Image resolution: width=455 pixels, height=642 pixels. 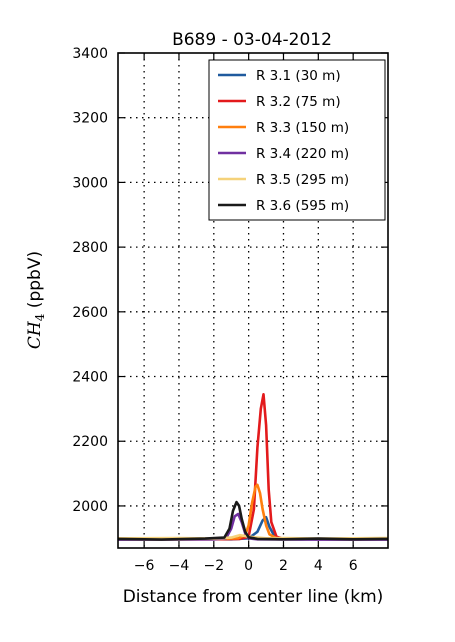 I want to click on y-axis-label-main: CH, so click(x=35, y=334).